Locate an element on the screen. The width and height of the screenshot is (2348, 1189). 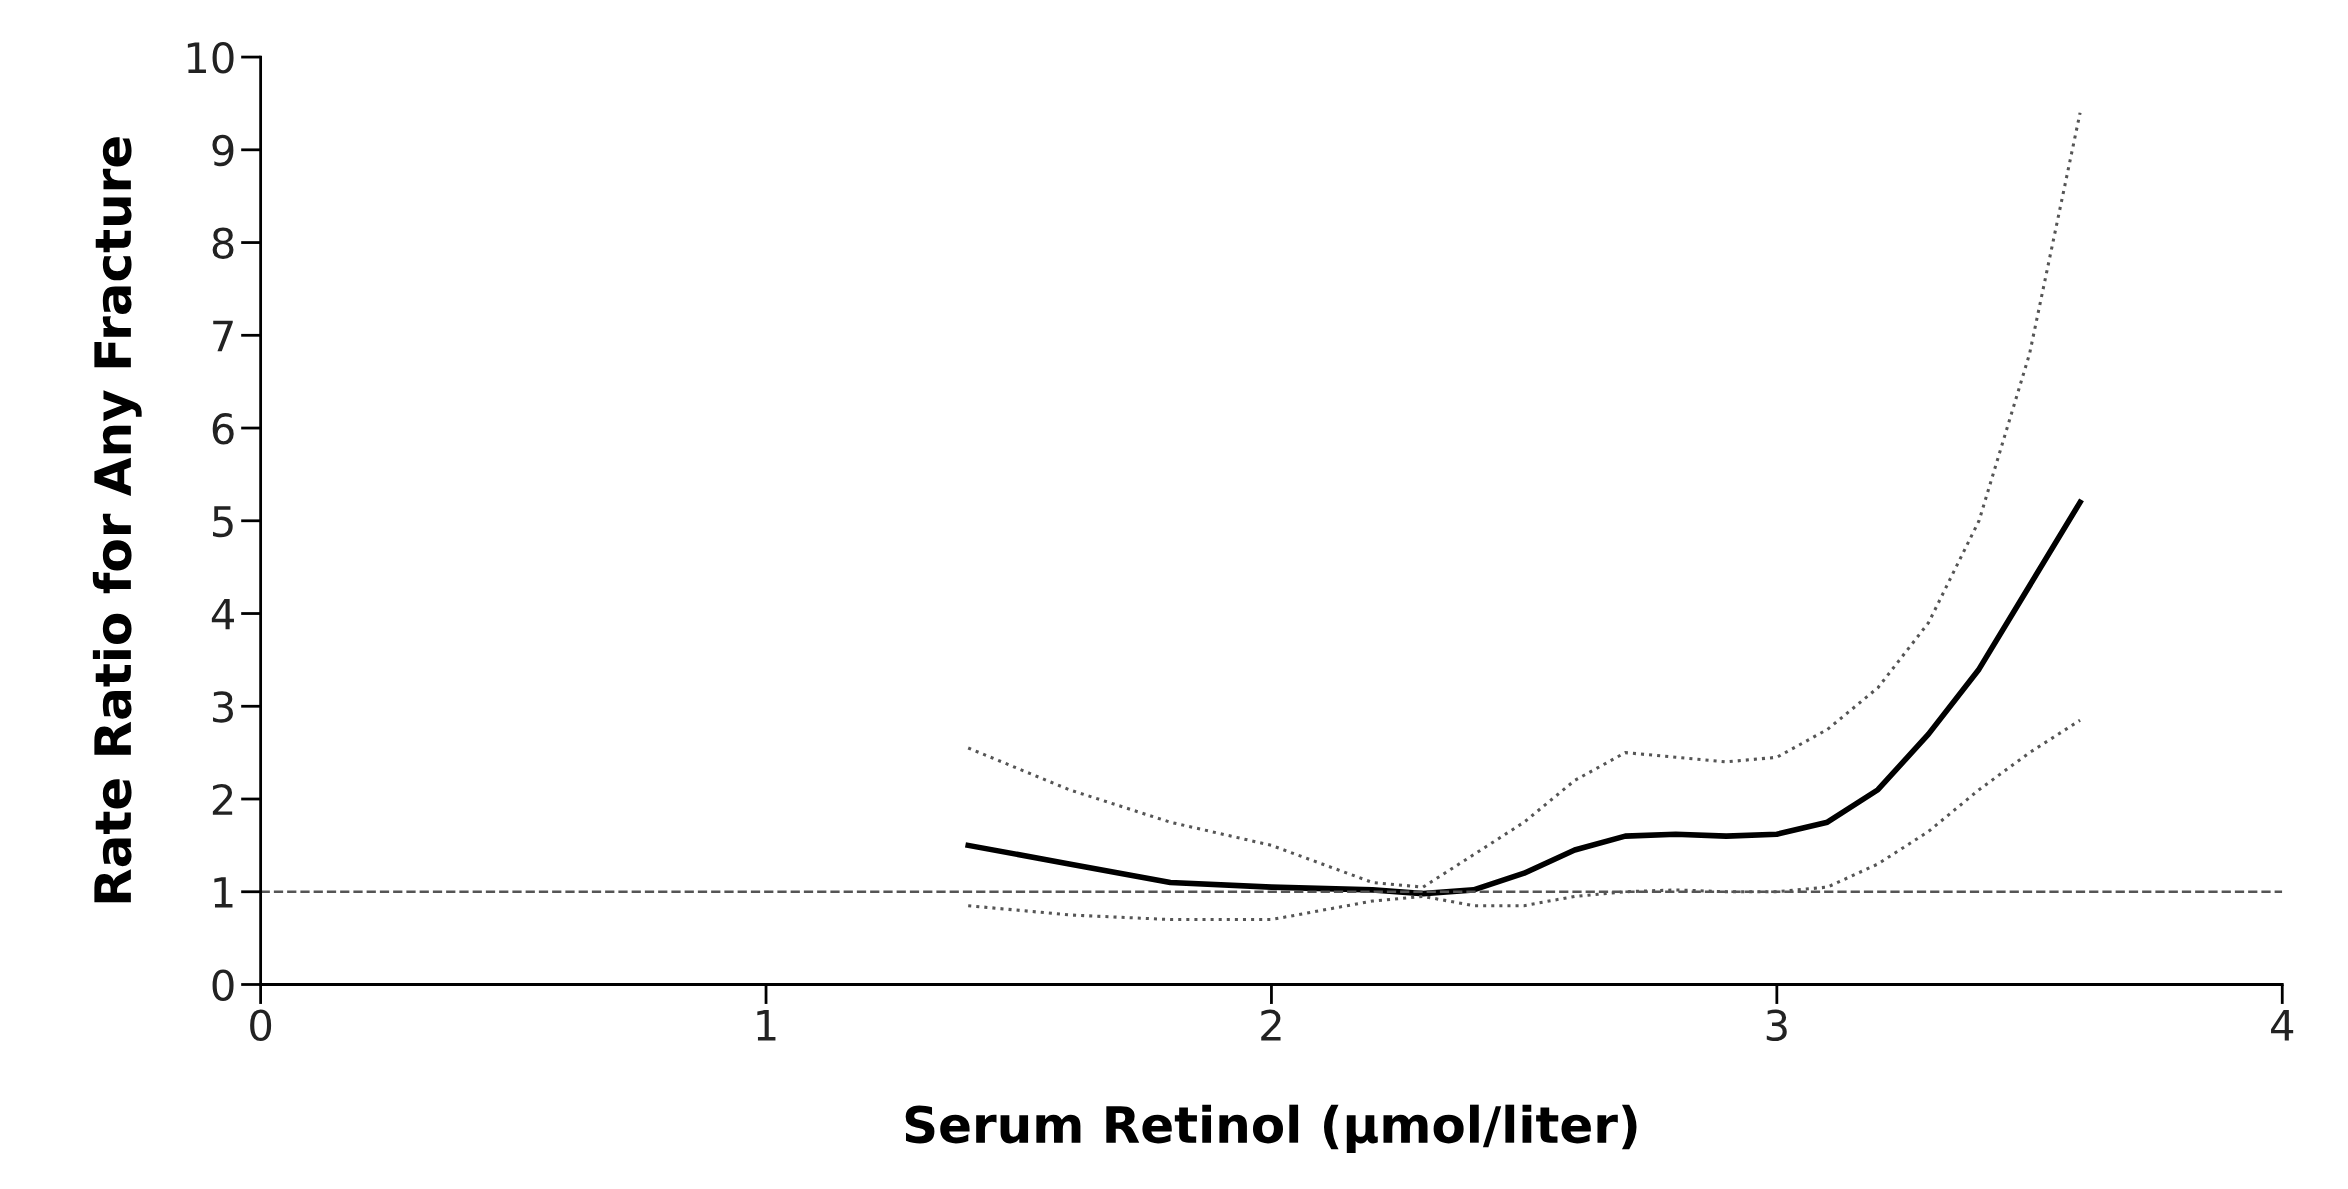
y-tick-label: 8 is located at coordinates (223, 243).